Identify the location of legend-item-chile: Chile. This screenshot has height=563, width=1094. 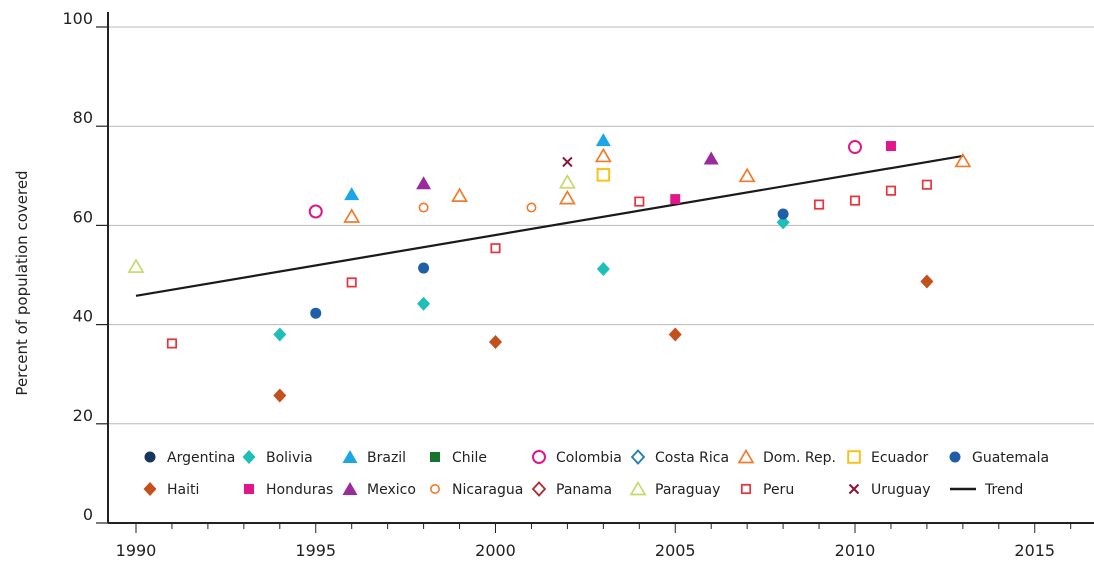
(458, 458).